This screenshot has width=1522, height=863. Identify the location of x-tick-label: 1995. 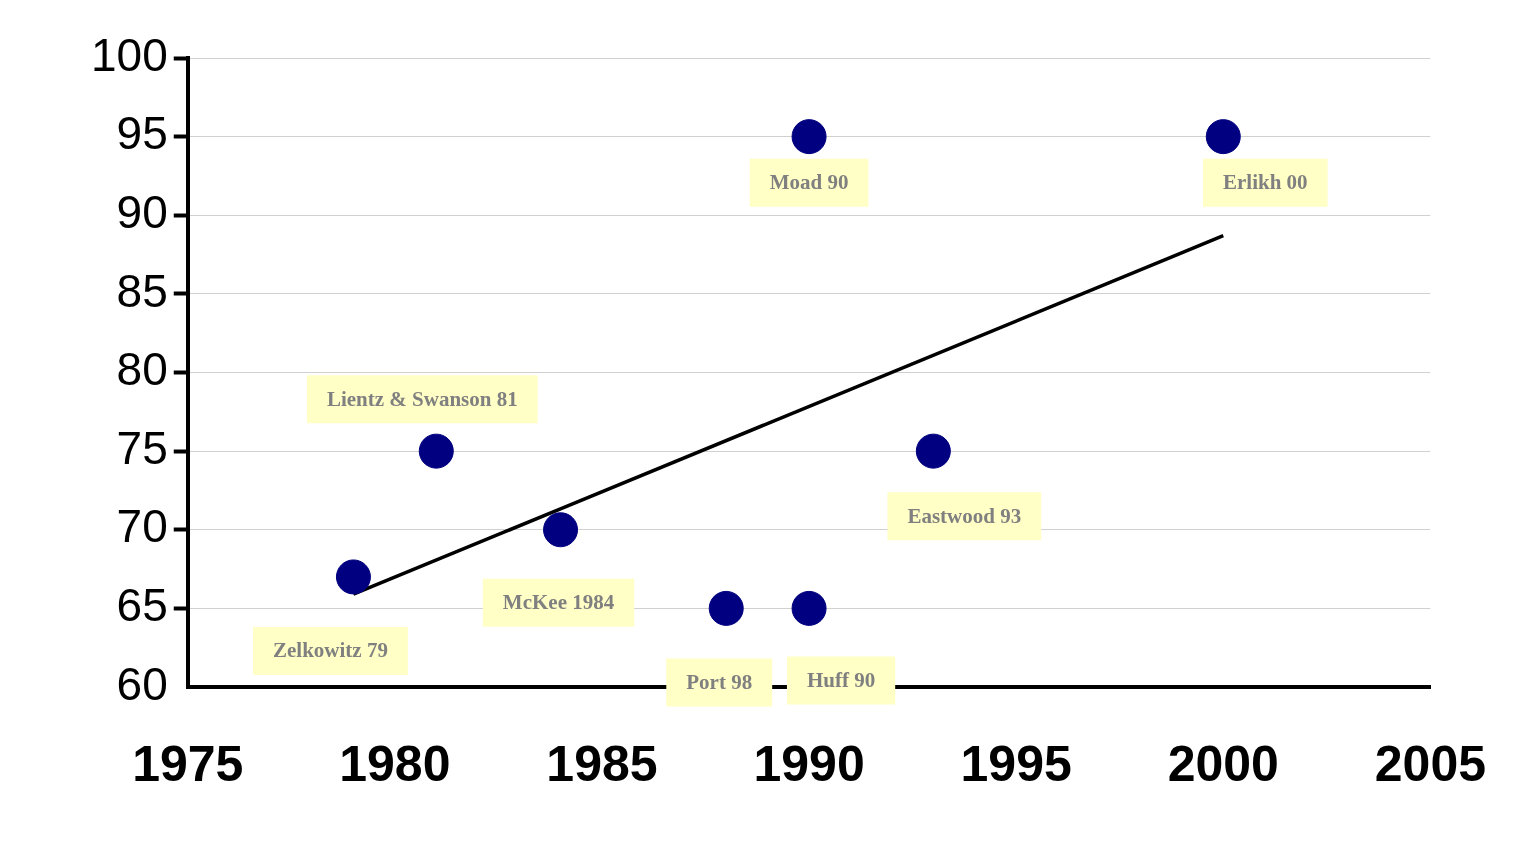
(1016, 763).